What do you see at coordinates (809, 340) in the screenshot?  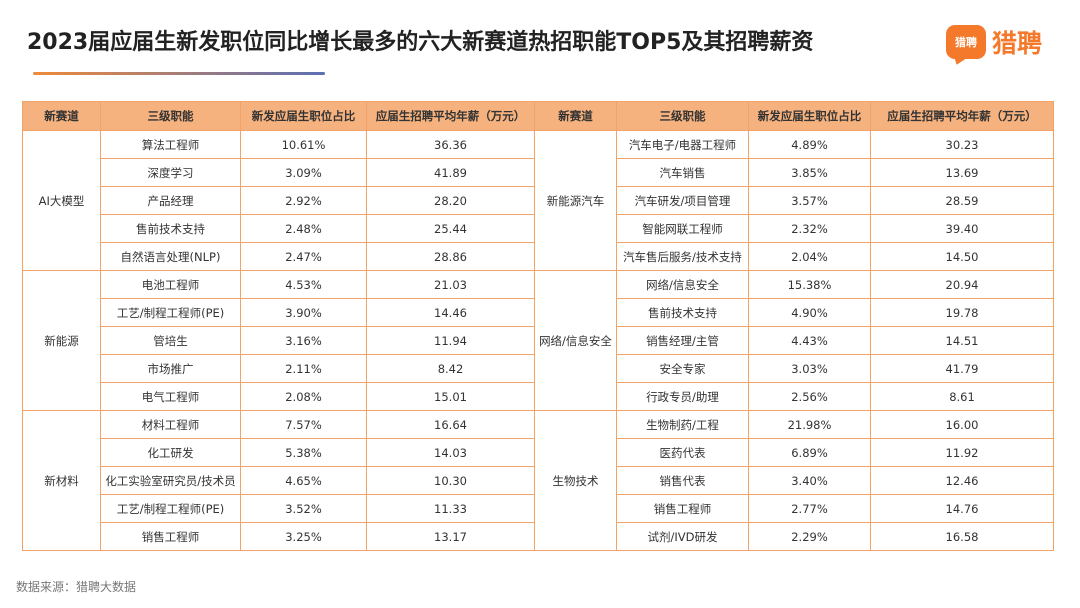 I see `share-cell: 4.43%` at bounding box center [809, 340].